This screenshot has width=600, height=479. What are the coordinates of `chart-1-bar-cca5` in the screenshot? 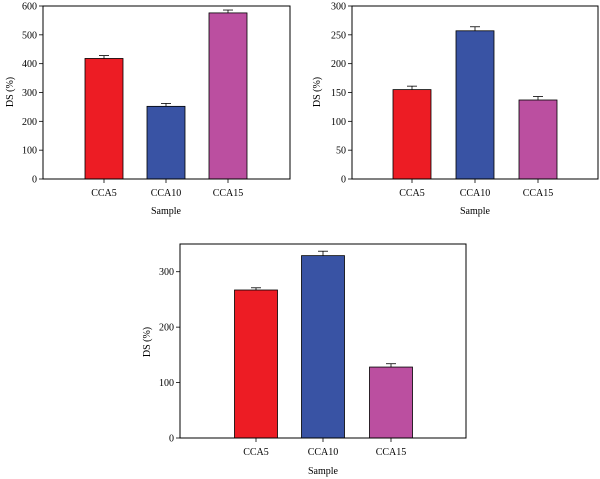 It's located at (104, 119).